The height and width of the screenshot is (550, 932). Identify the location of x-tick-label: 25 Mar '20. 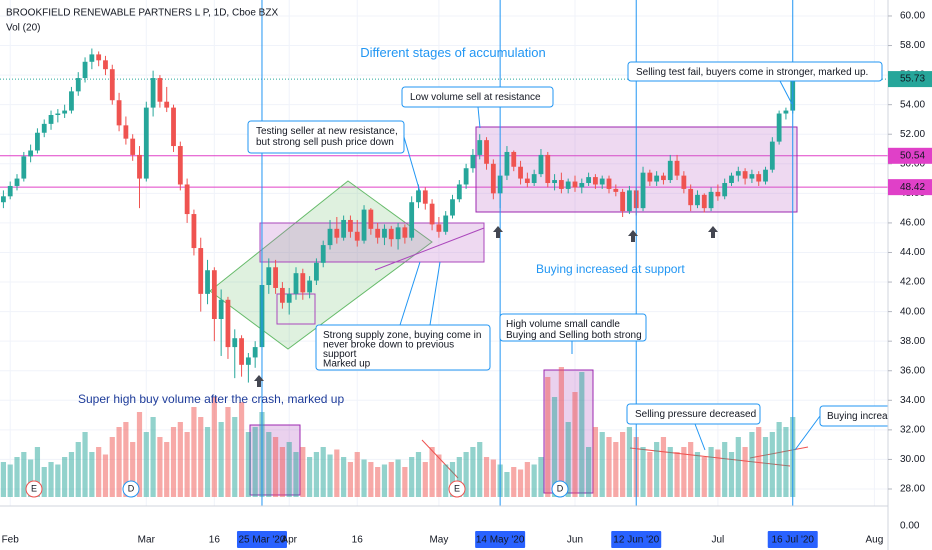
(262, 540).